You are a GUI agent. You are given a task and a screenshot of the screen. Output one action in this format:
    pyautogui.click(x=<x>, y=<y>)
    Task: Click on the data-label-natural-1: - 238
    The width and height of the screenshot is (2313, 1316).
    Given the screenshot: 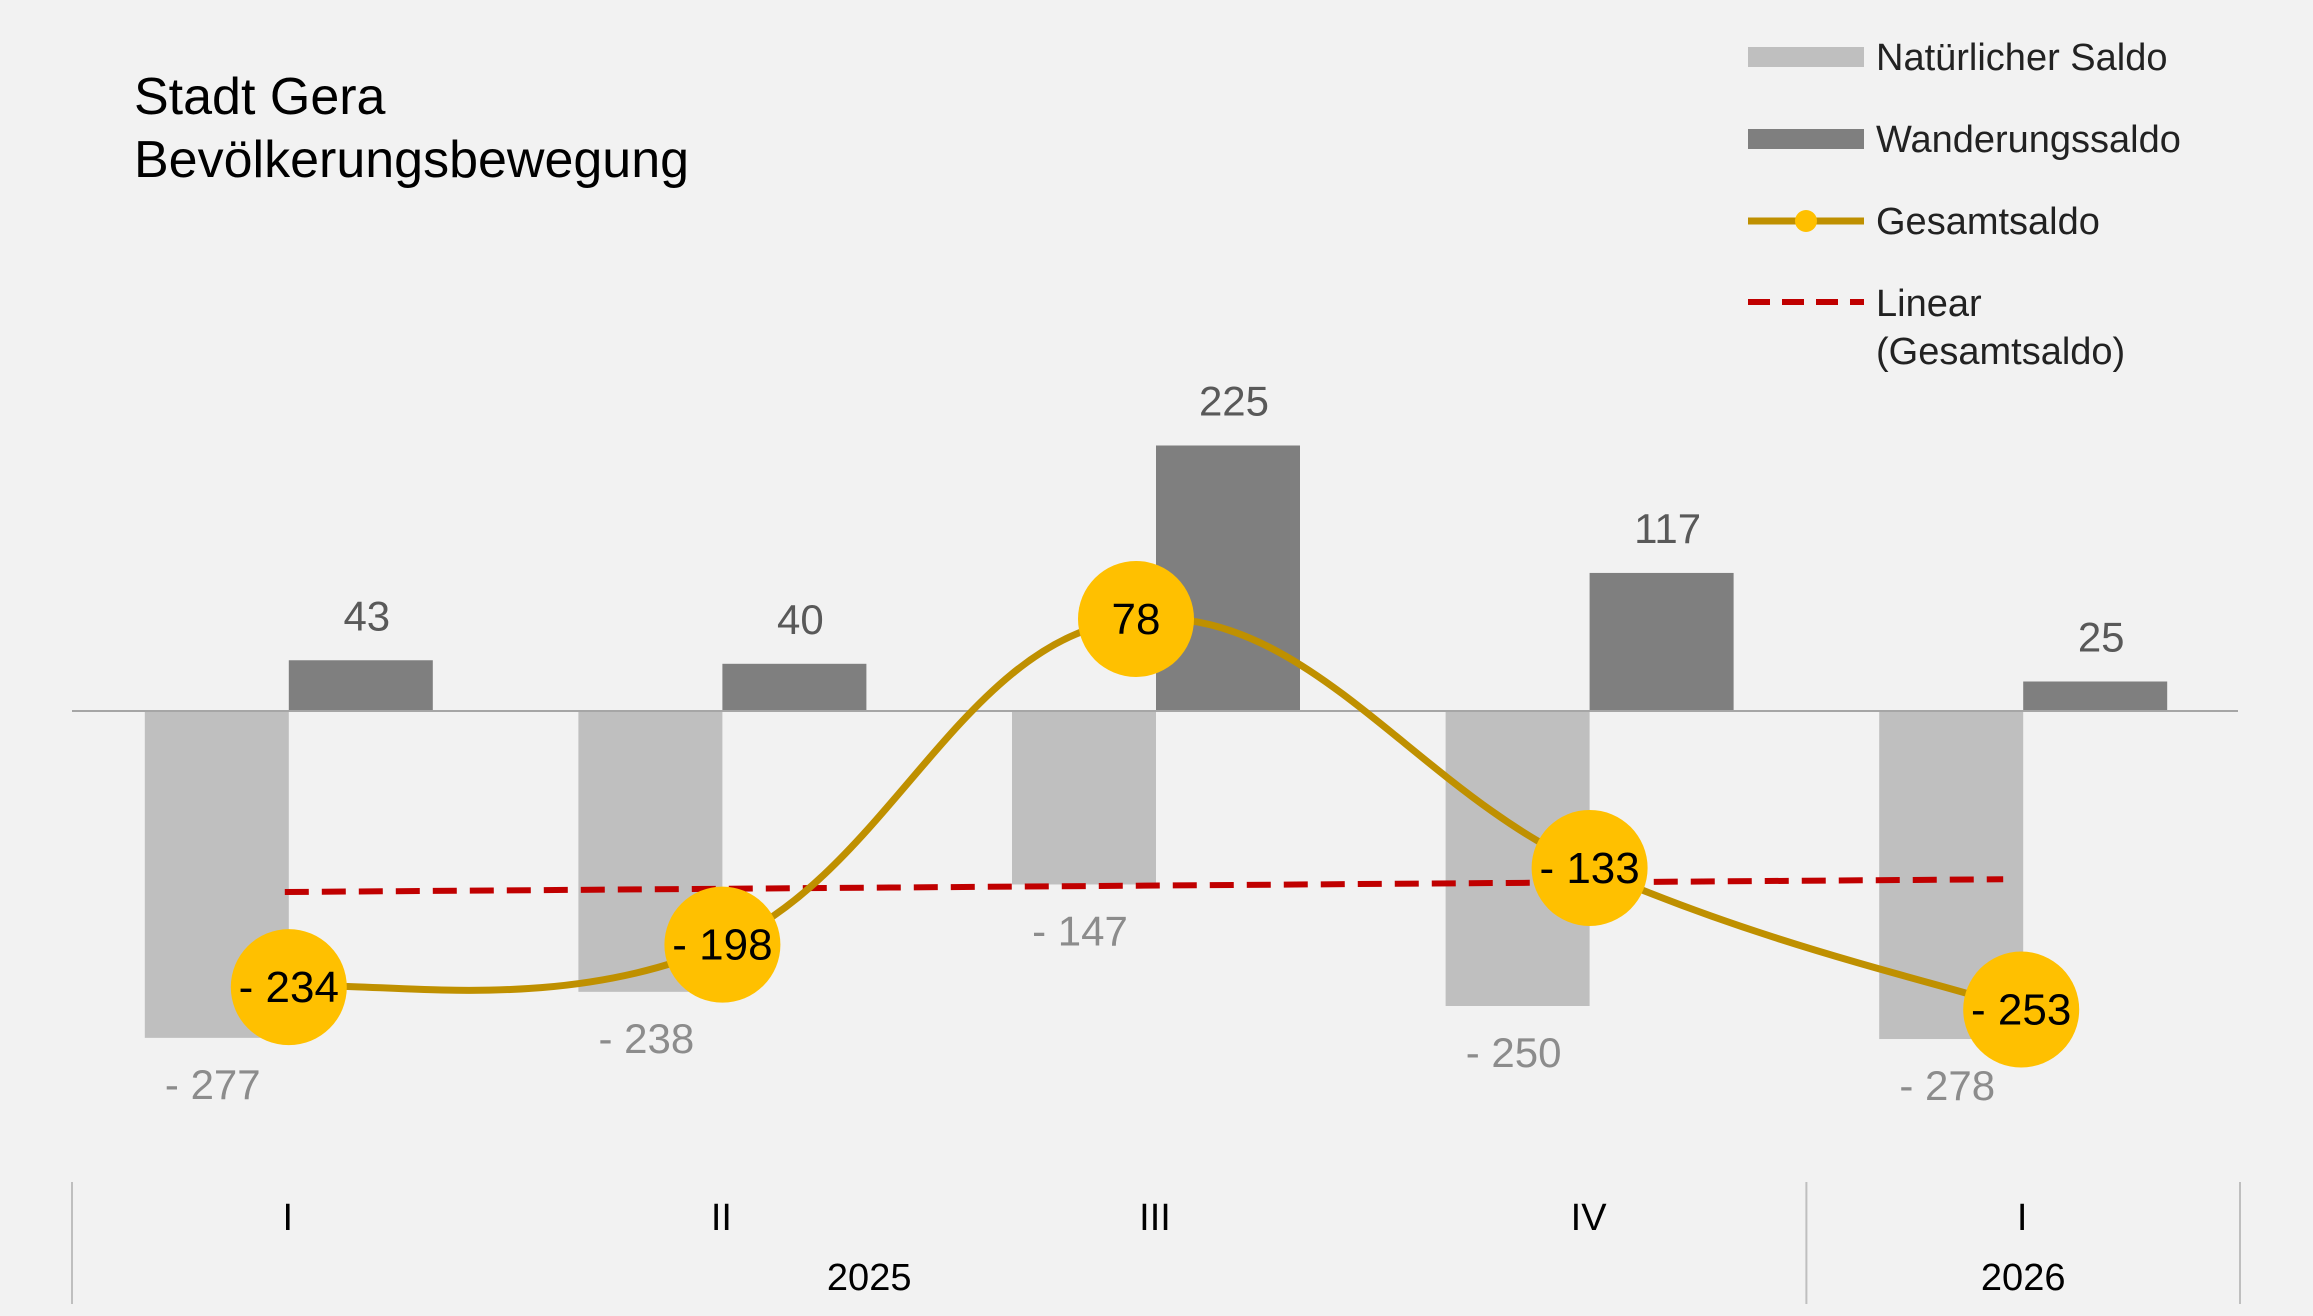 What is the action you would take?
    pyautogui.click(x=647, y=1038)
    